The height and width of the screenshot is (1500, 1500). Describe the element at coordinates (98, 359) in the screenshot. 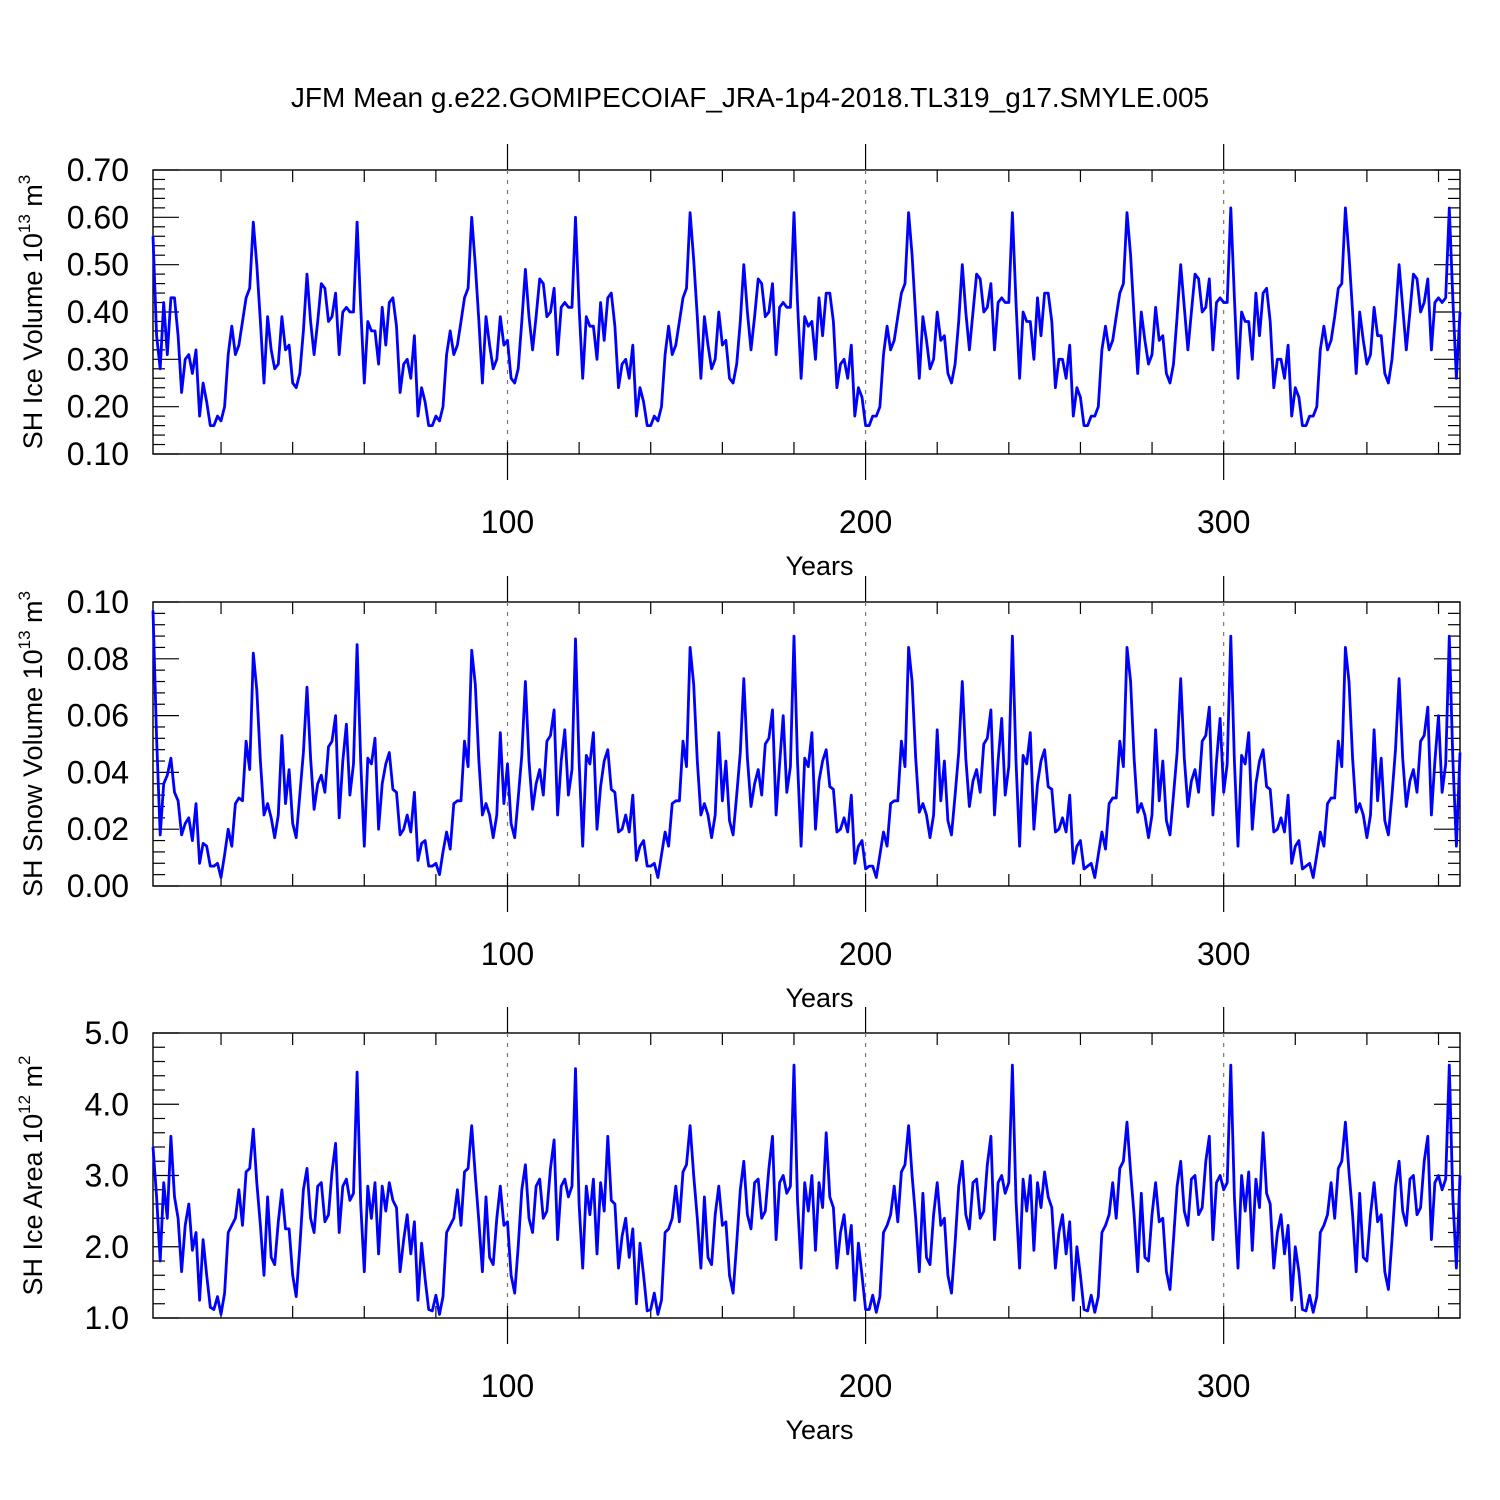

I see `y-tick-label: 0.30` at that location.